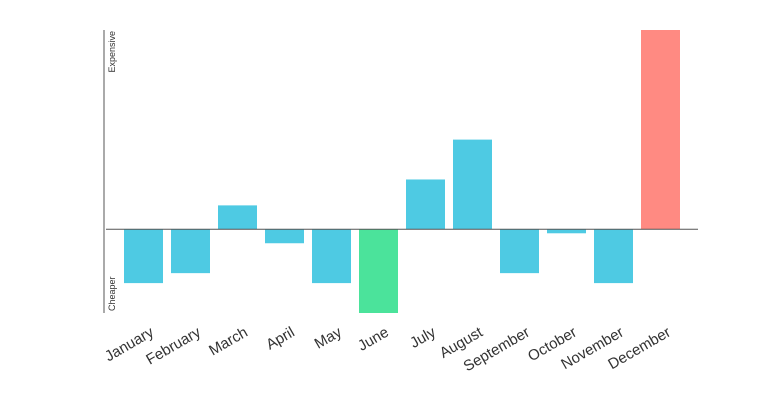  Describe the element at coordinates (112, 52) in the screenshot. I see `y-axis-top-label: Expensive` at that location.